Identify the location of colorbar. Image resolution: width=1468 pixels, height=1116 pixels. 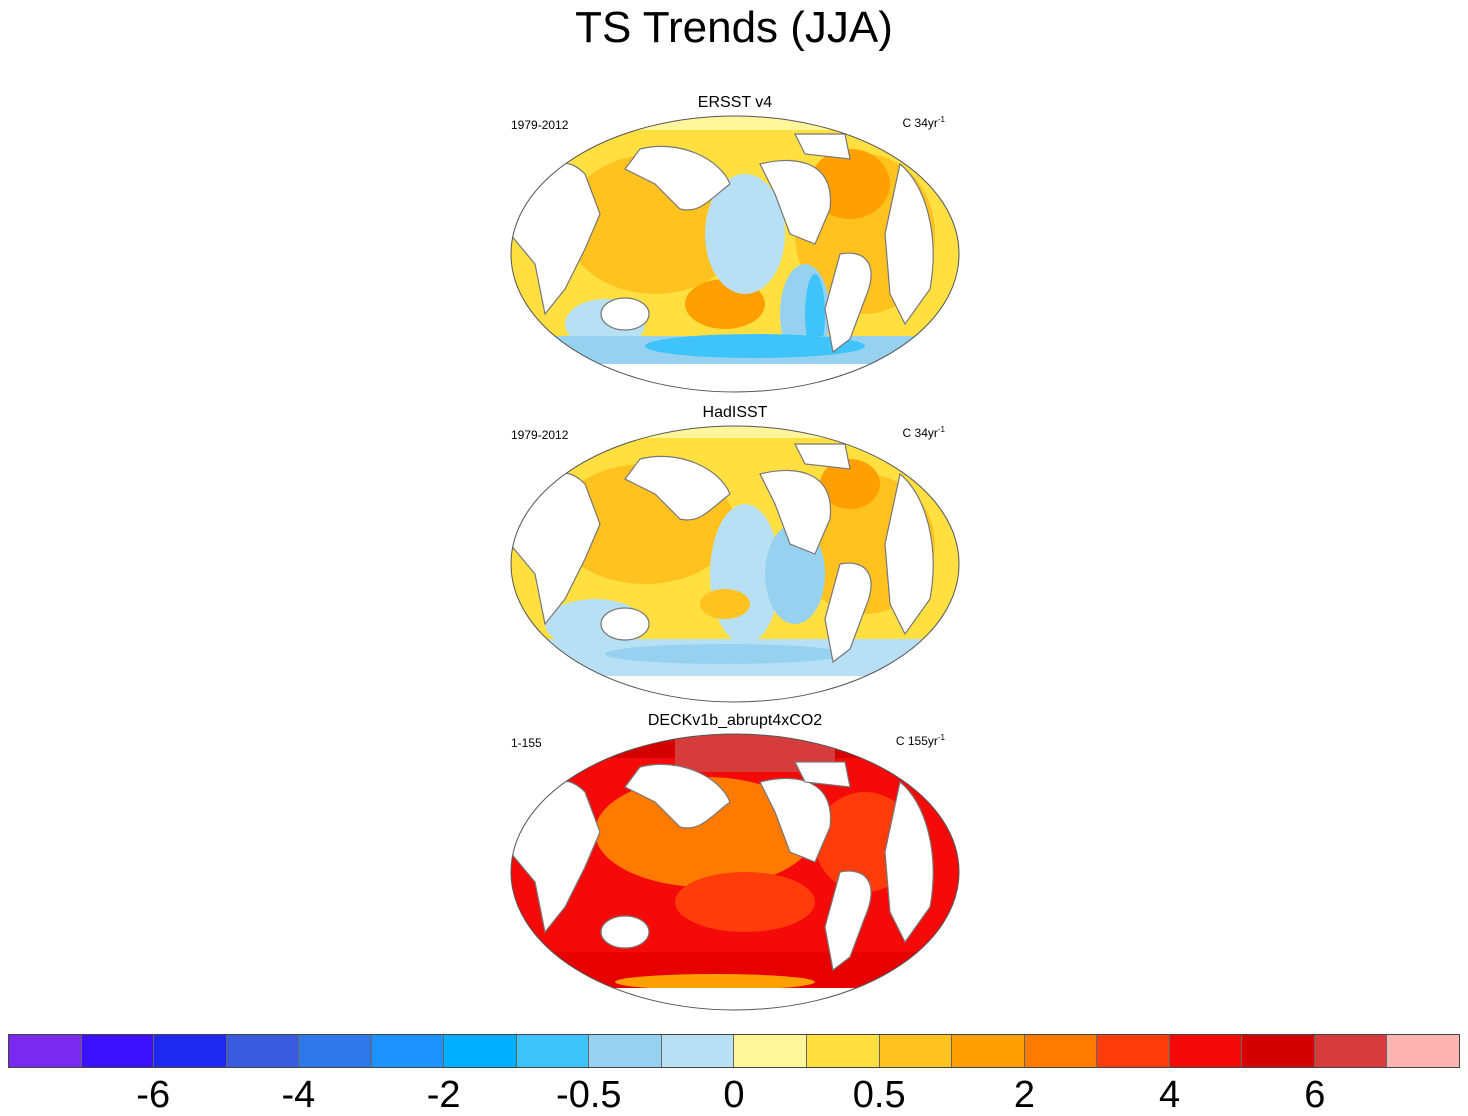
(734, 1051).